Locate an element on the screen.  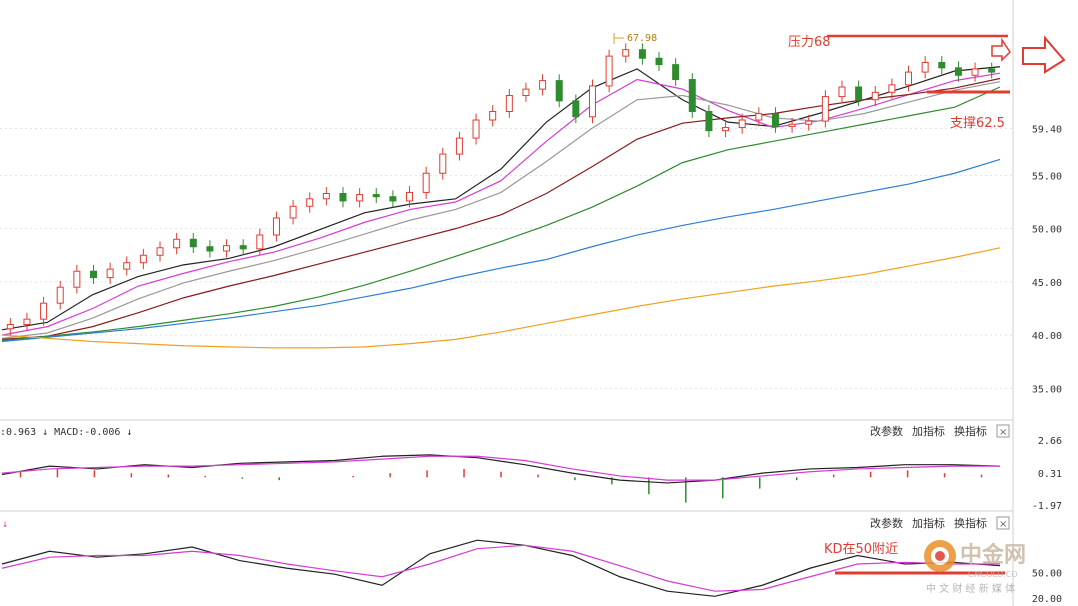
macd-close-icon: × is located at coordinates (1003, 432).